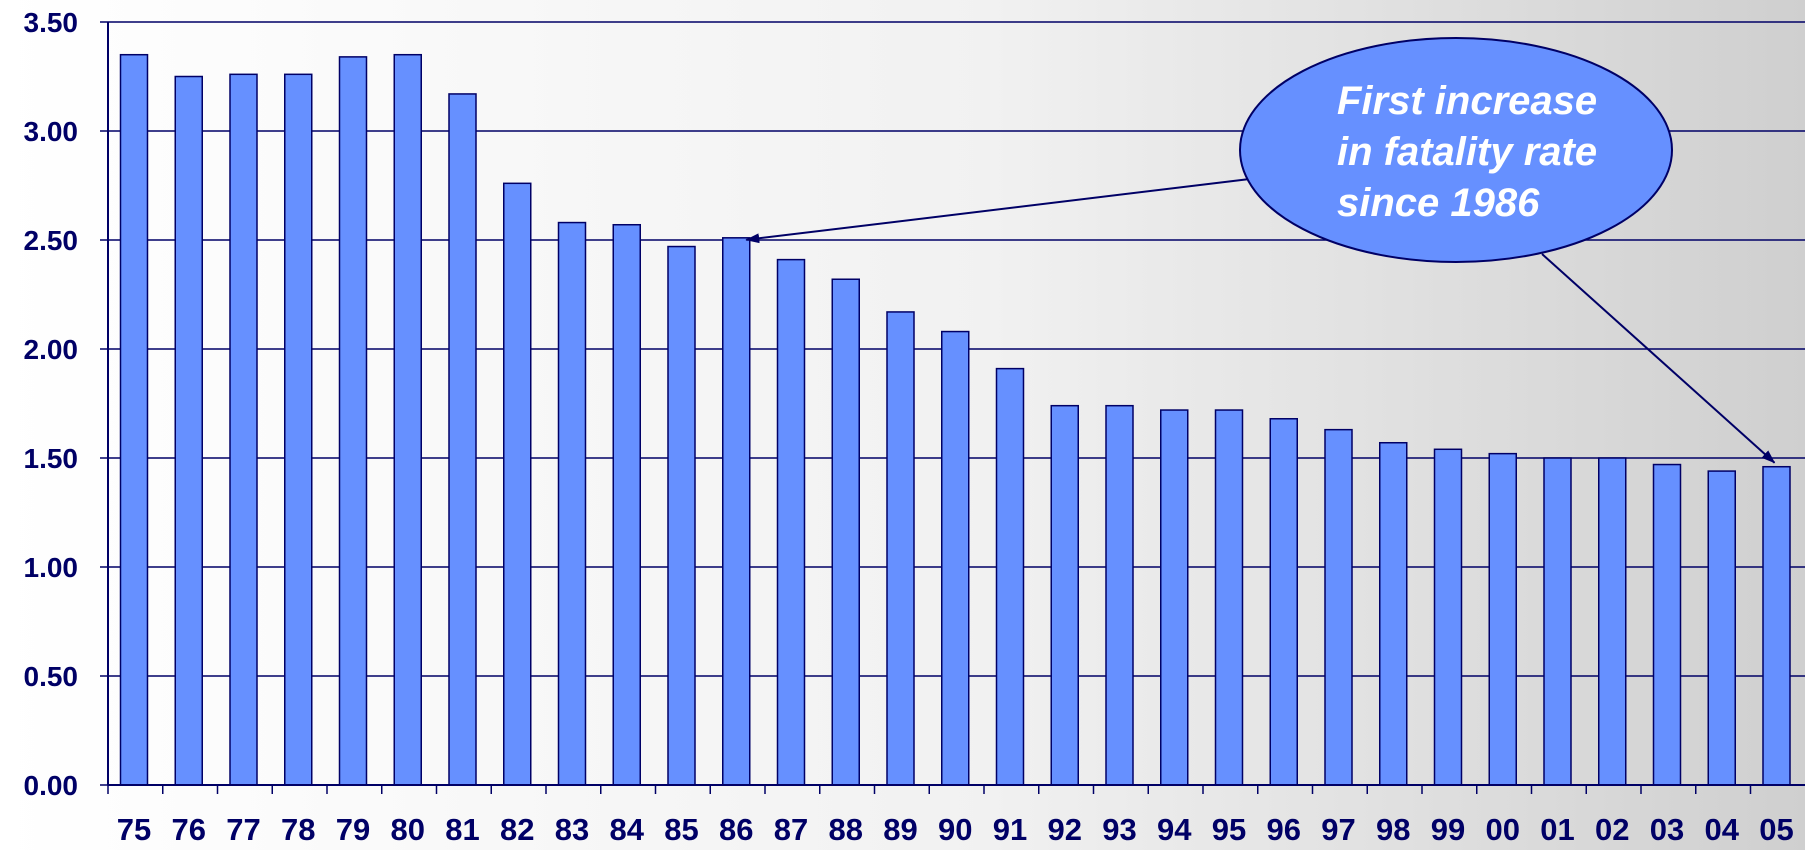 The image size is (1805, 850). Describe the element at coordinates (681, 829) in the screenshot. I see `x-tick-label: 85` at that location.